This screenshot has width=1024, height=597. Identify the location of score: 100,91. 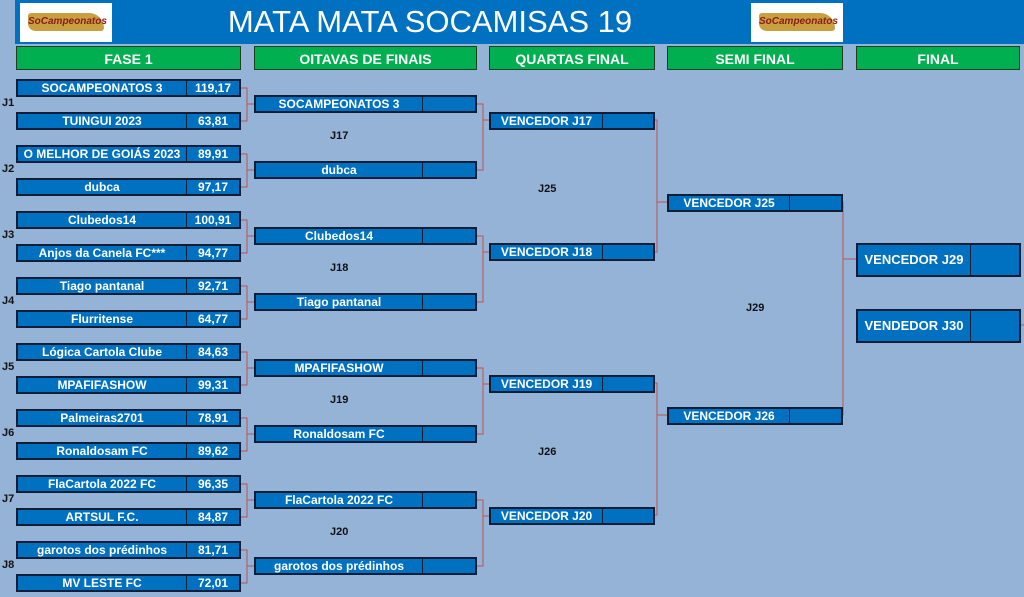
(212, 220).